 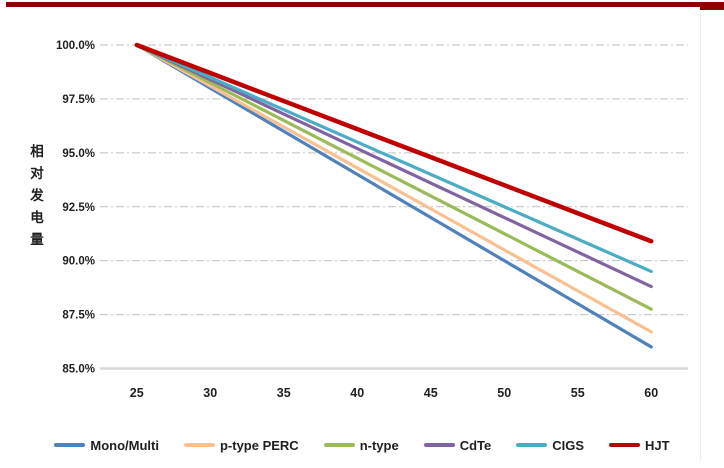 I want to click on legend-item-p-type-perc: p-type PERC, so click(x=241, y=445).